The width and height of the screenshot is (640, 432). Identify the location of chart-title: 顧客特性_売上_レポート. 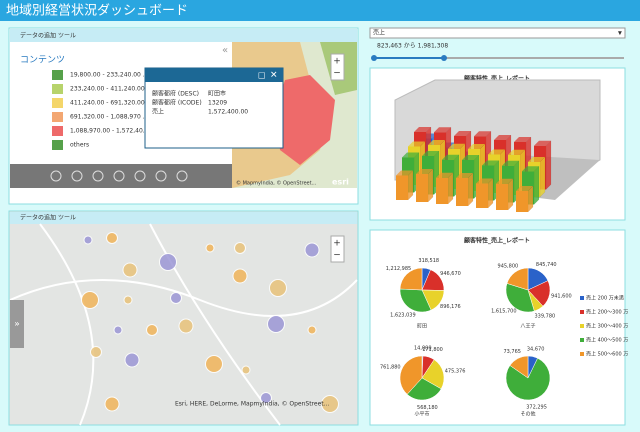
(497, 79).